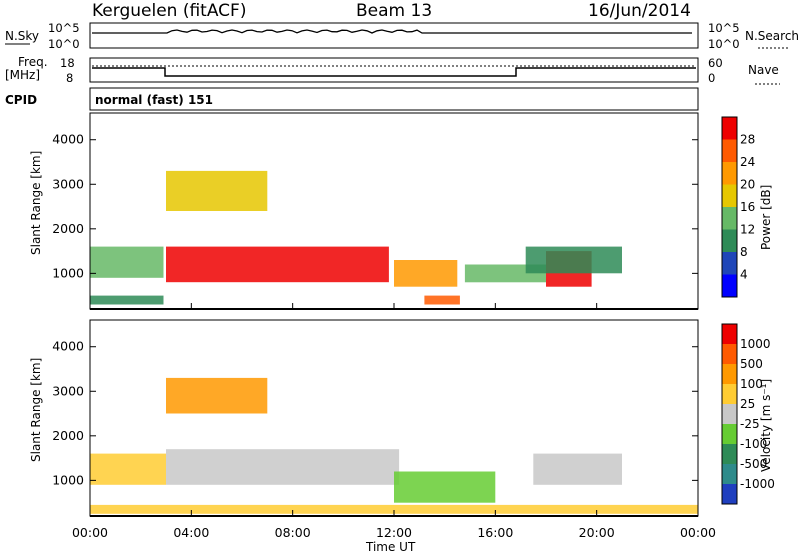 The height and width of the screenshot is (554, 800). What do you see at coordinates (68, 139) in the screenshot?
I see `power-ytick-label-3: 4000` at bounding box center [68, 139].